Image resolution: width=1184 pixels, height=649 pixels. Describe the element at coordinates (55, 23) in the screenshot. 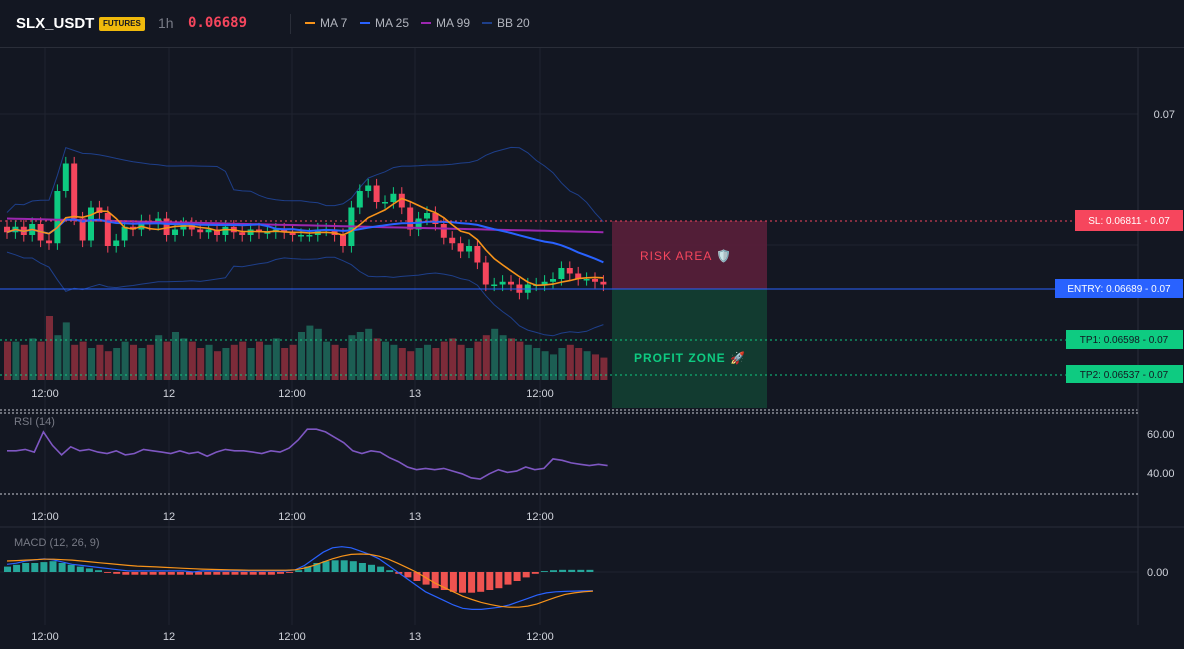

I see `symbol-name: SLX_USDT` at that location.